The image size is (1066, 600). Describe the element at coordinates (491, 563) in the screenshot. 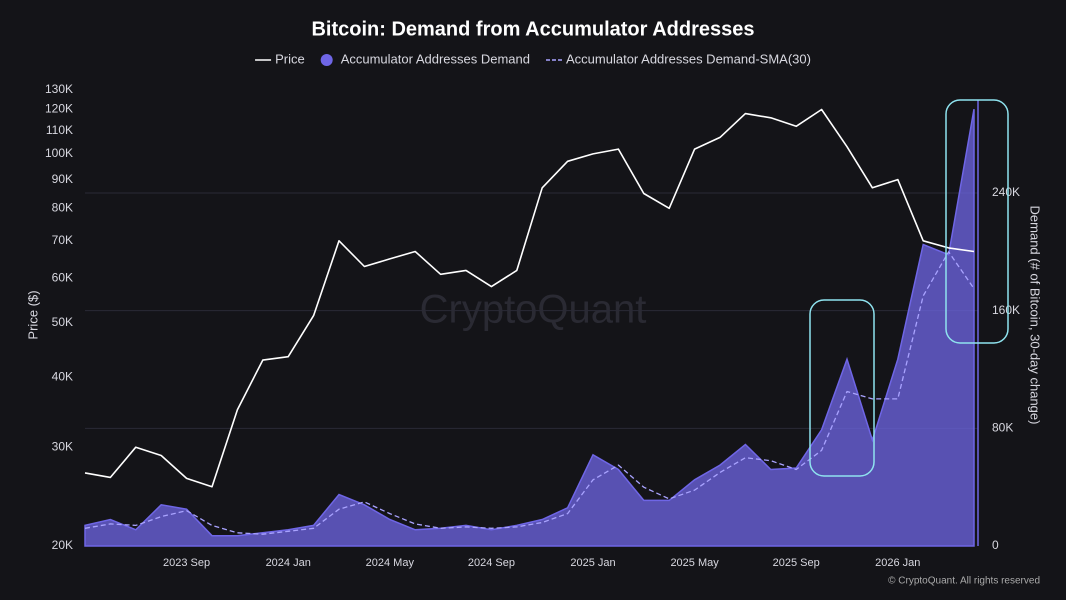

I see `x-tick-label: 2024 Sep` at that location.